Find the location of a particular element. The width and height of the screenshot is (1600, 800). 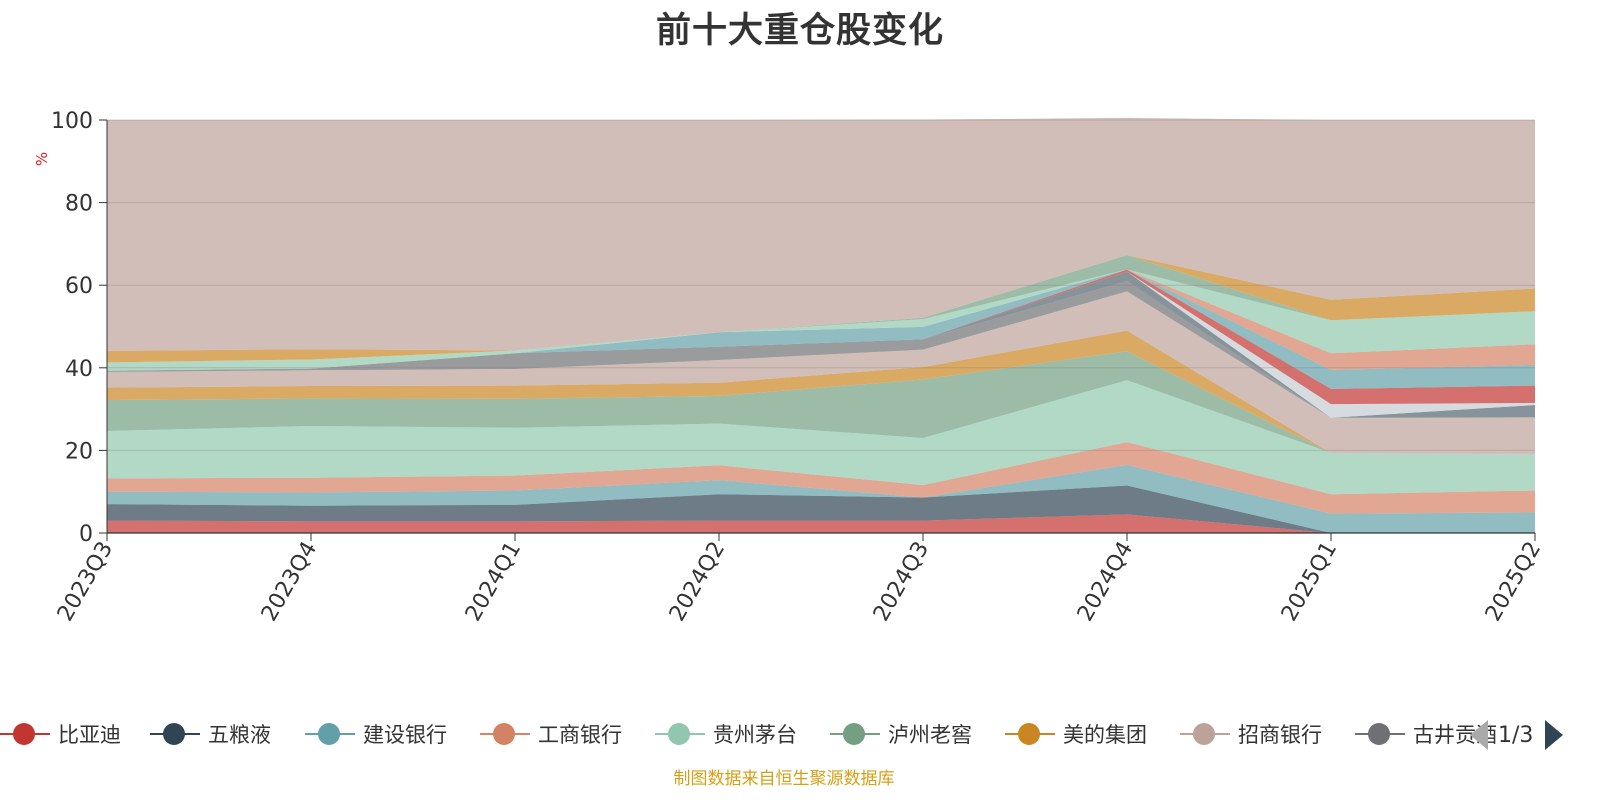

y-tick-label: 80 is located at coordinates (79, 204).